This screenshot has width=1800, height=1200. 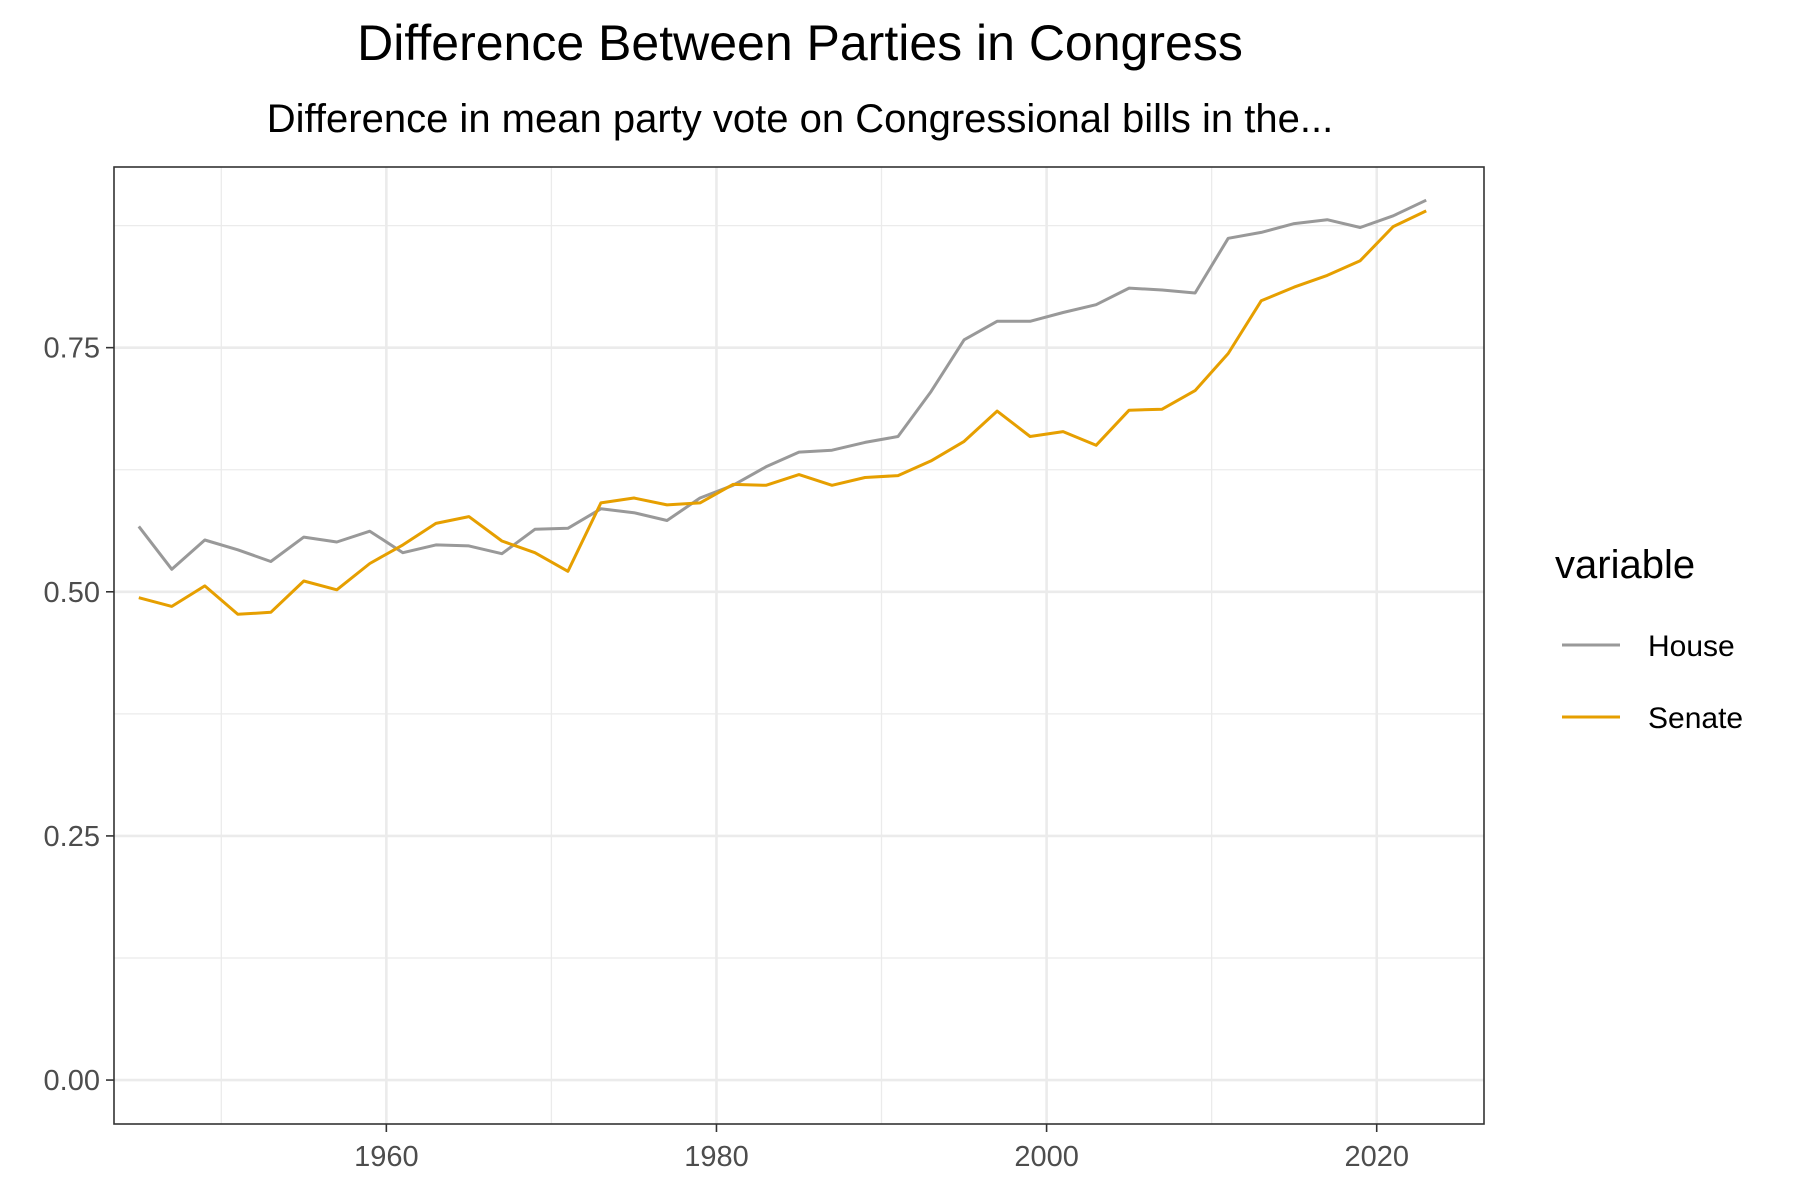 What do you see at coordinates (72, 1081) in the screenshot?
I see `y-tick-label: 0.00` at bounding box center [72, 1081].